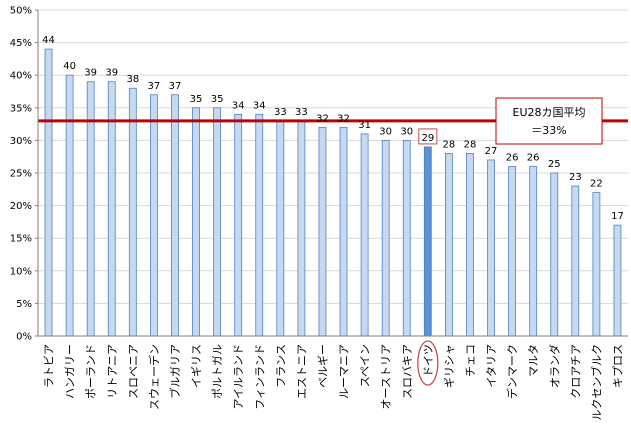  Describe the element at coordinates (154, 86) in the screenshot. I see `data-label-6: 37` at that location.